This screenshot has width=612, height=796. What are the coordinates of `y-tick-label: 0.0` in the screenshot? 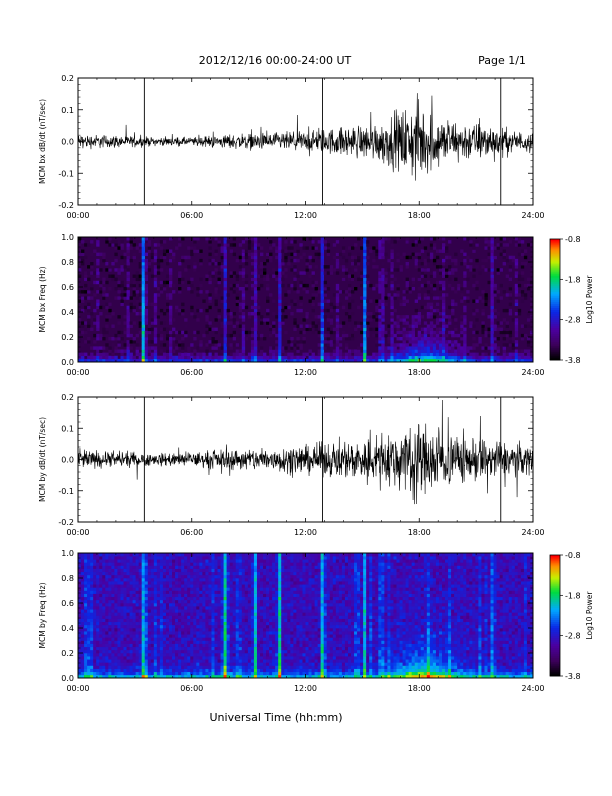 It's located at (67, 142).